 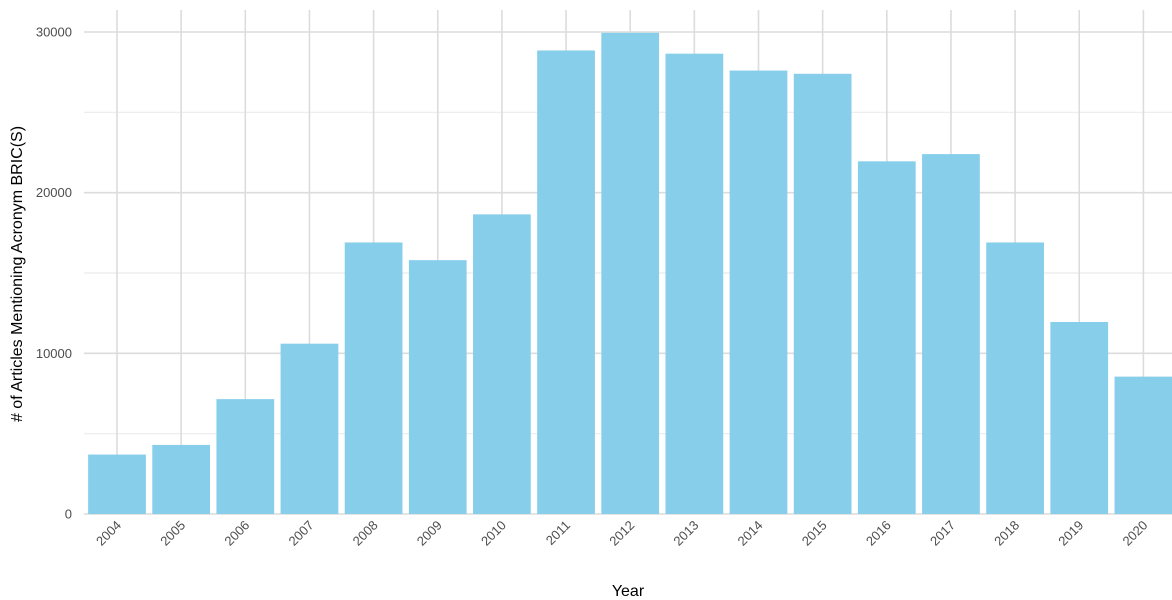 What do you see at coordinates (54, 192) in the screenshot?
I see `y-tick-label: 20000` at bounding box center [54, 192].